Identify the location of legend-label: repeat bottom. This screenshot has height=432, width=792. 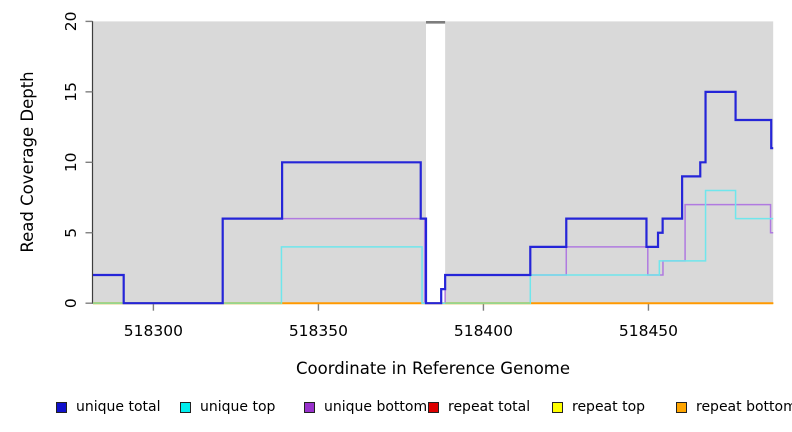
(744, 407).